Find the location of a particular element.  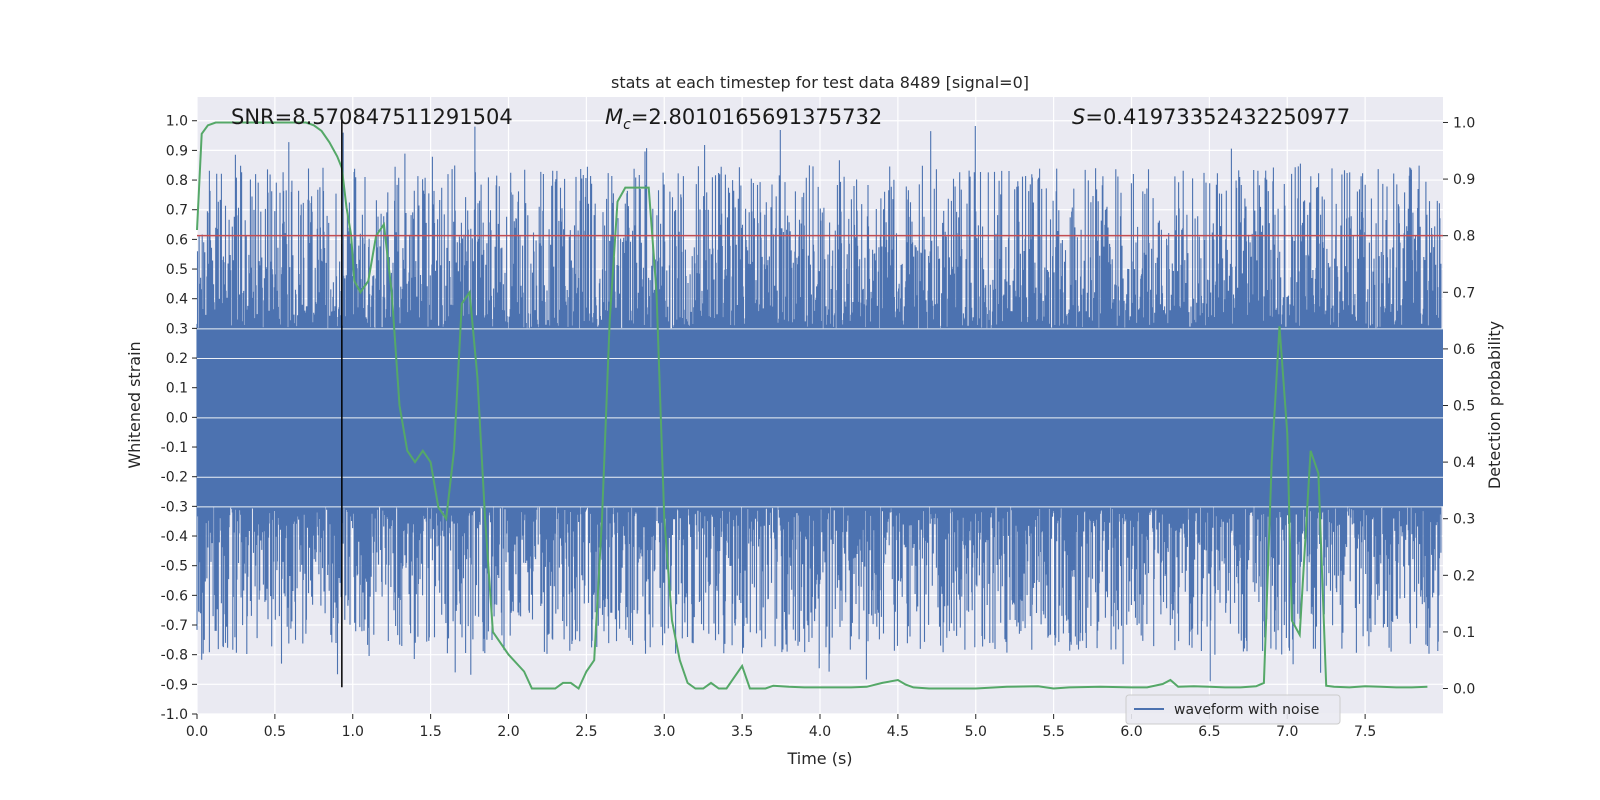

x-tick-label: 5.0 is located at coordinates (976, 732).